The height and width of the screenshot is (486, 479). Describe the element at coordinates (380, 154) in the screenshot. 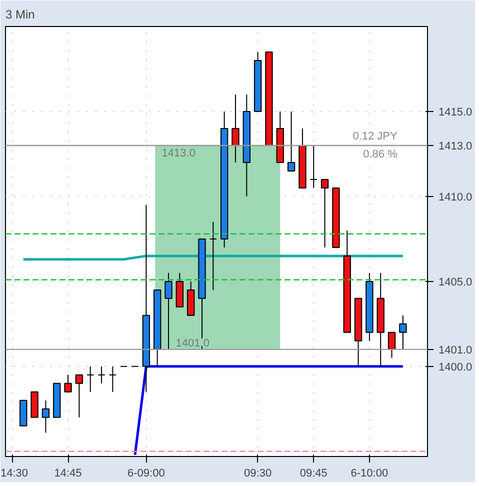

I see `annotation: 0.86 %` at that location.